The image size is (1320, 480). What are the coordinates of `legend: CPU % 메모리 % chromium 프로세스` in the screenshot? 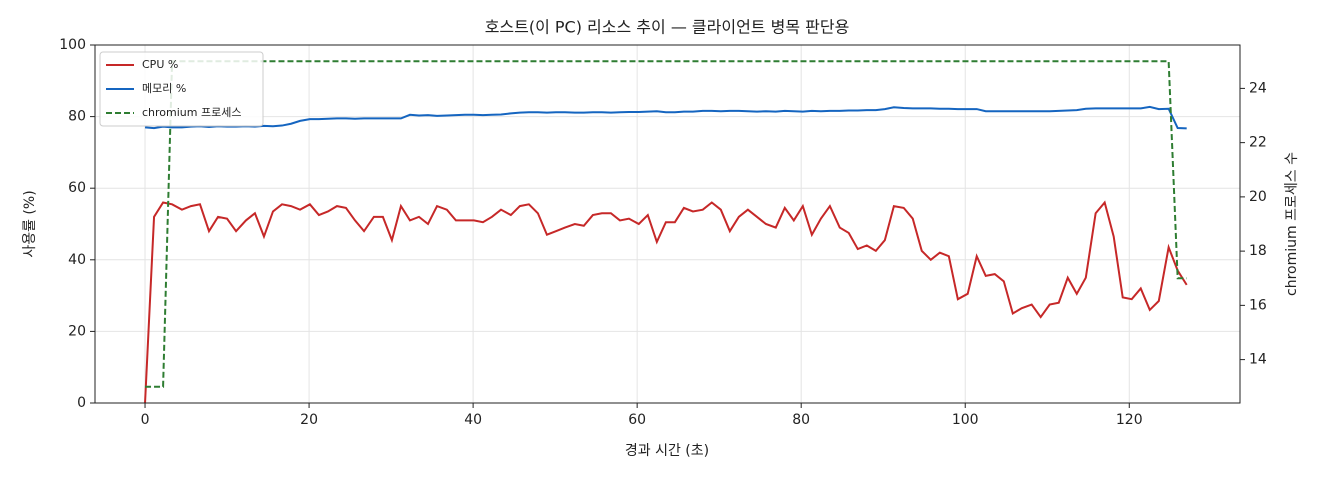 It's located at (181, 89).